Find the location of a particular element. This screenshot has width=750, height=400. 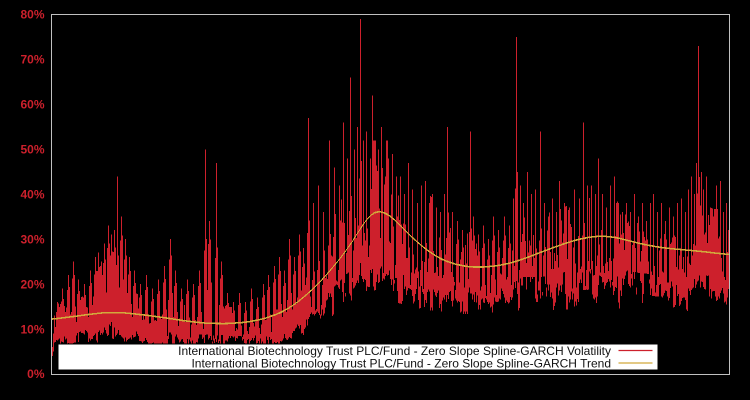

svg-text: 40% is located at coordinates (32, 194).